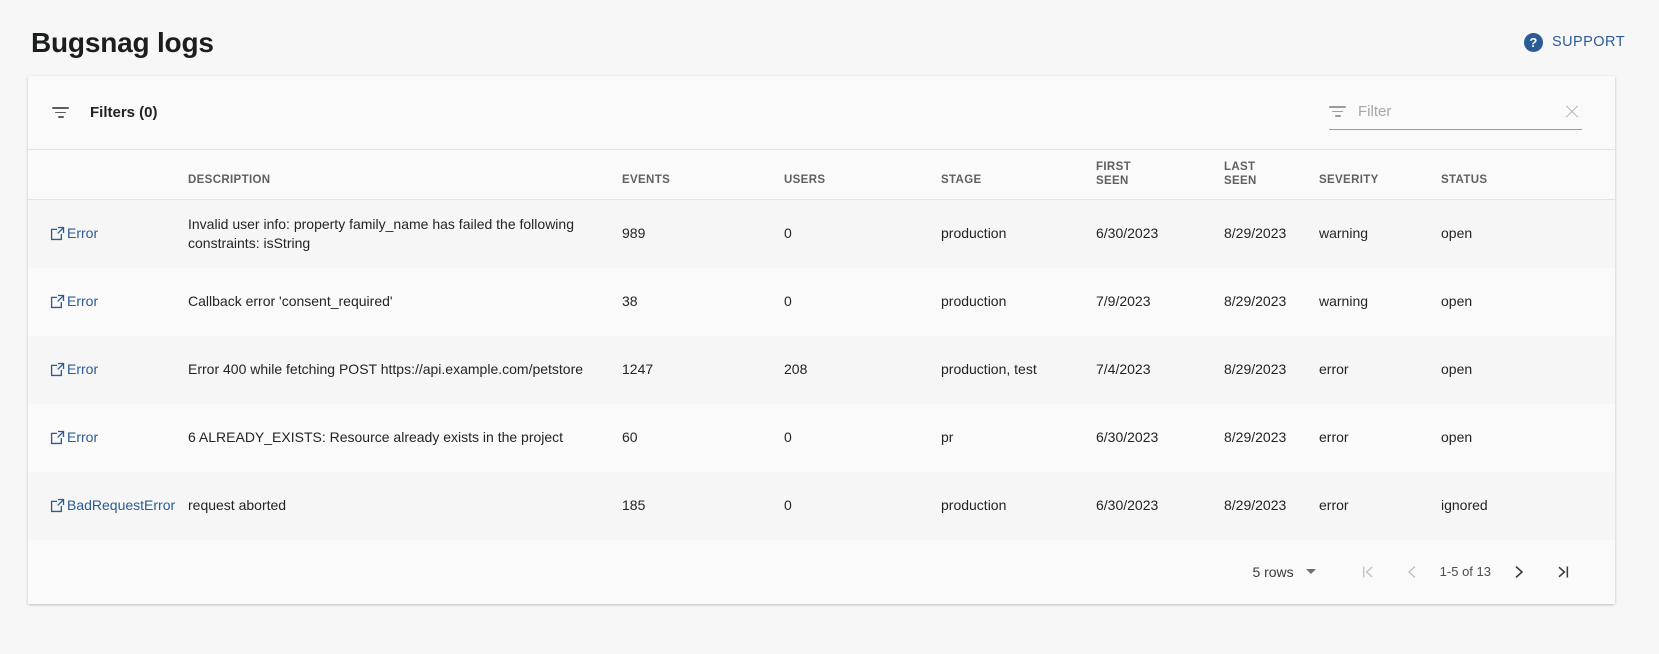  Describe the element at coordinates (703, 233) in the screenshot. I see `cell-events: 989` at that location.